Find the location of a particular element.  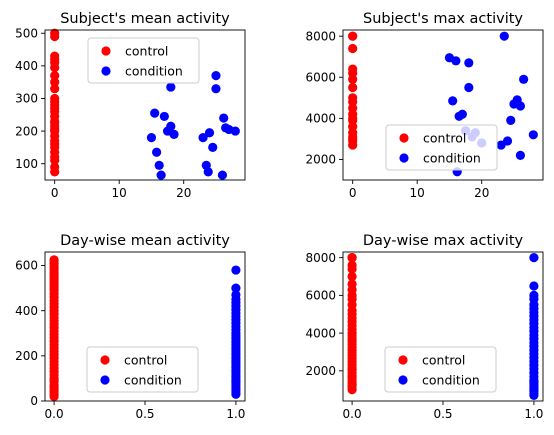

y-tick-label: 300 is located at coordinates (26, 99).